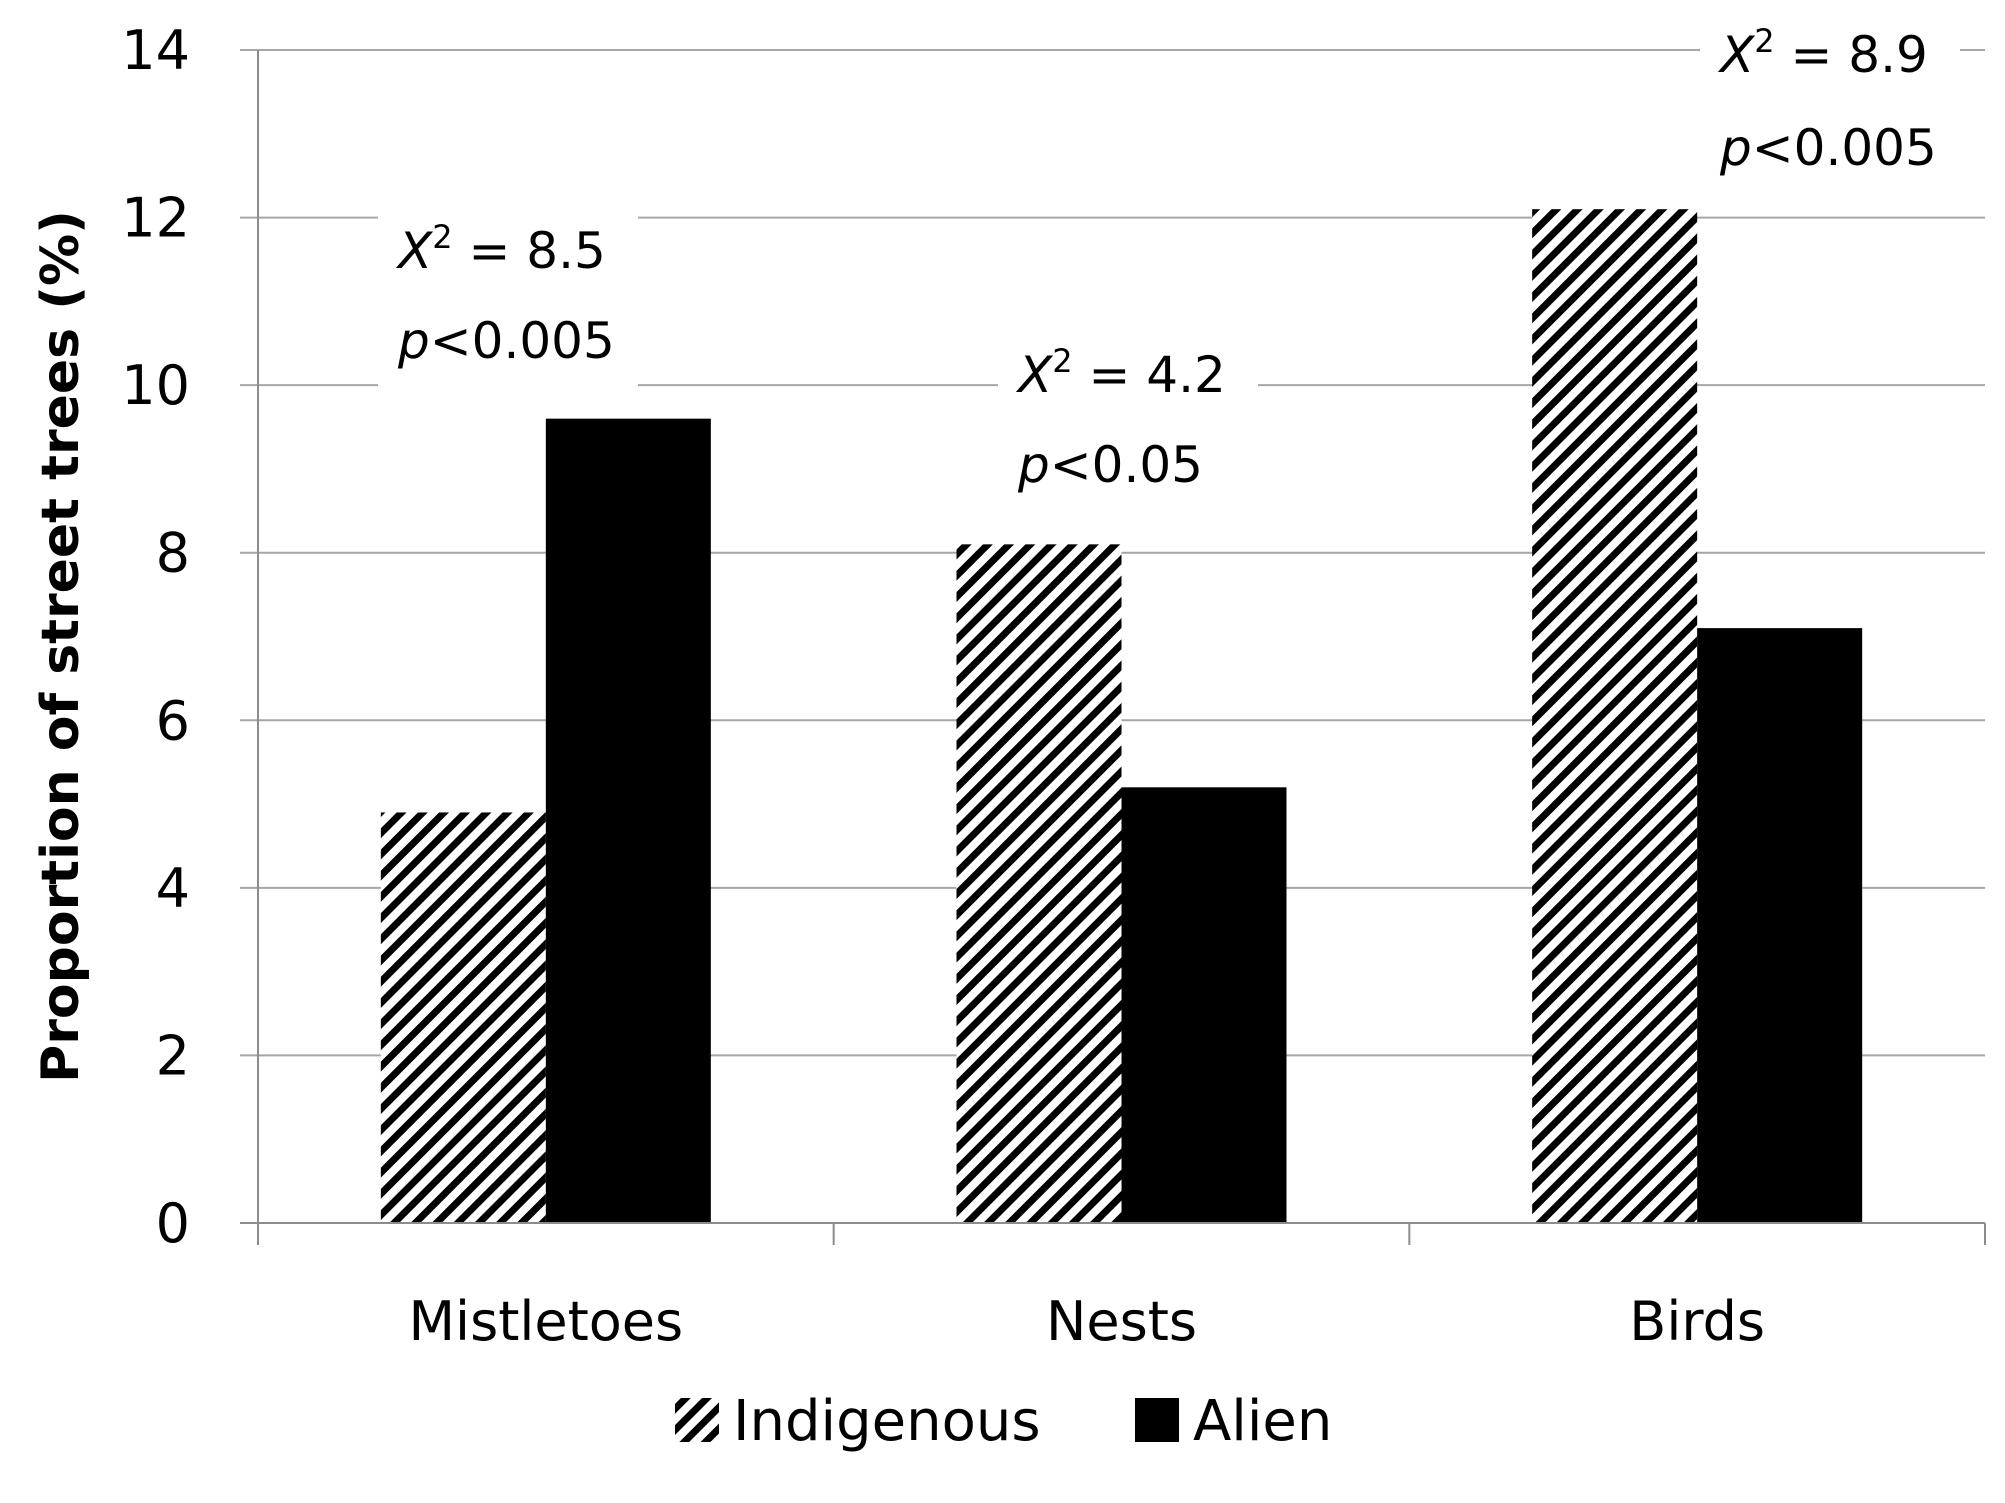  What do you see at coordinates (1039, 883) in the screenshot?
I see `bar-indigenous-nests` at bounding box center [1039, 883].